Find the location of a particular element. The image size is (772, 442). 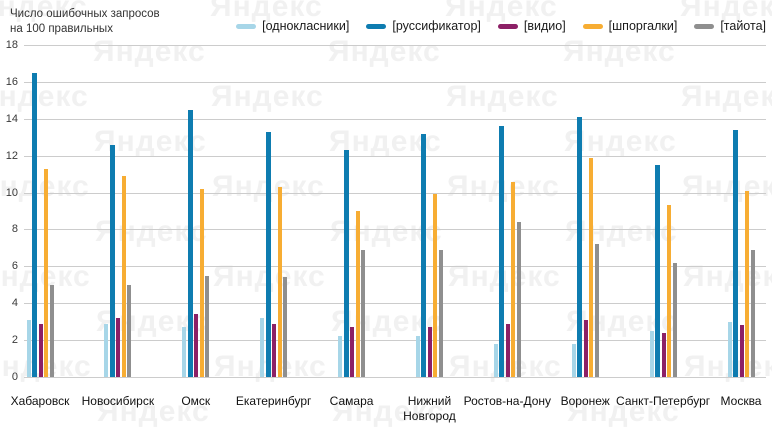

y-tick-label: 2 is located at coordinates (14, 340).